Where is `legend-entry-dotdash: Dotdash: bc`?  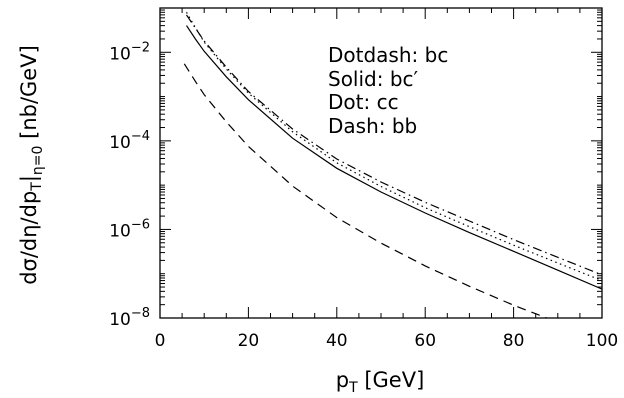 legend-entry-dotdash: Dotdash: bc is located at coordinates (388, 55).